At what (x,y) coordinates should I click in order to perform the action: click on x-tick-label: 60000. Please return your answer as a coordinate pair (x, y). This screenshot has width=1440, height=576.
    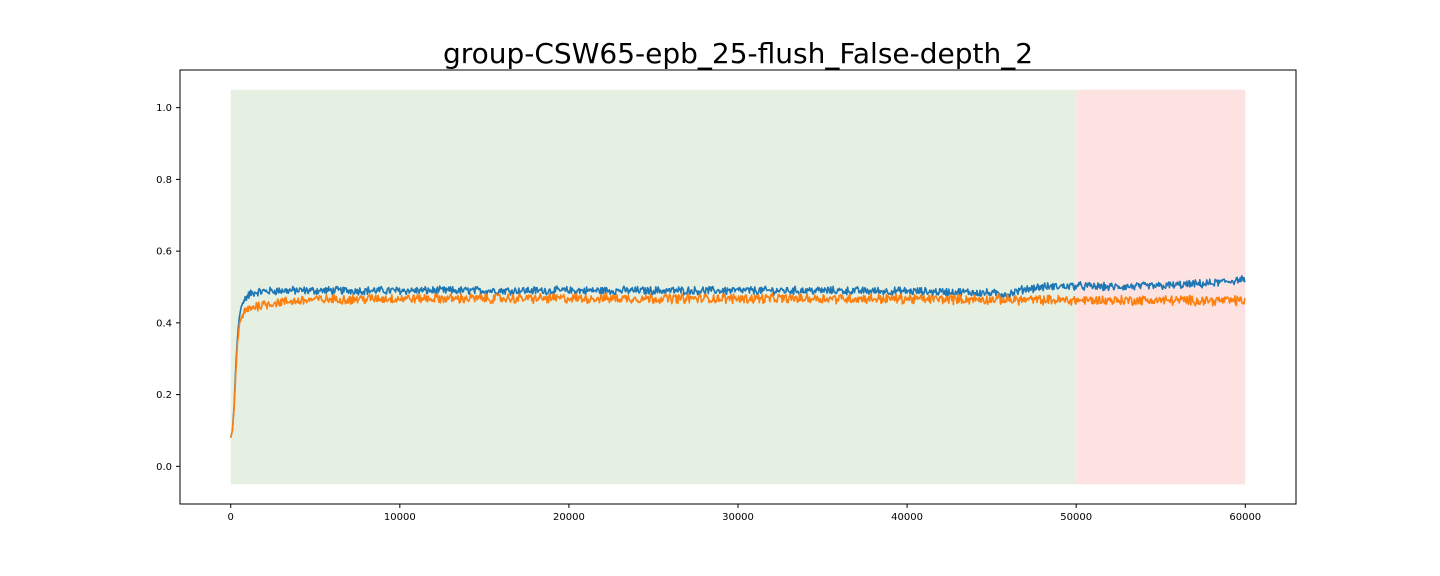
    Looking at the image, I should click on (1245, 517).